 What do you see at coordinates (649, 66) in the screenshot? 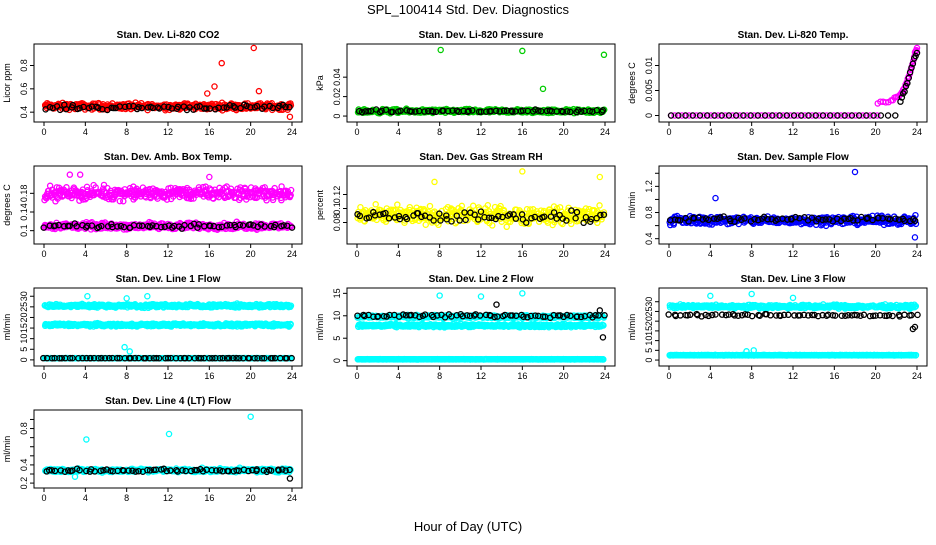
I see `y-tick-label: 0.01` at bounding box center [649, 66].